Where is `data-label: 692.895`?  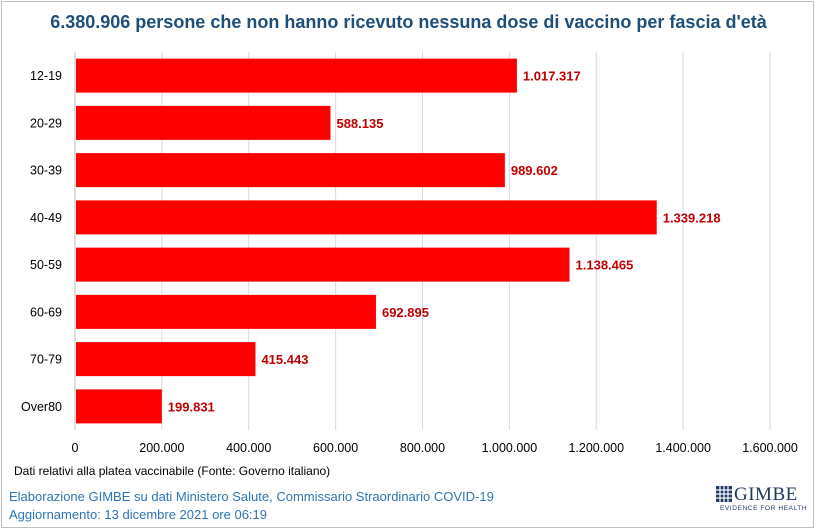
data-label: 692.895 is located at coordinates (405, 312).